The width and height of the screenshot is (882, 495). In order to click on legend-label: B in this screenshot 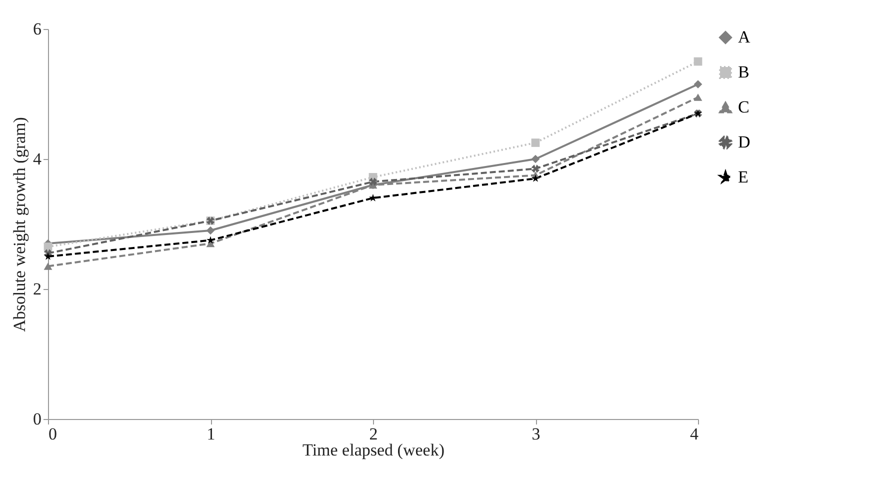, I will do `click(744, 72)`.